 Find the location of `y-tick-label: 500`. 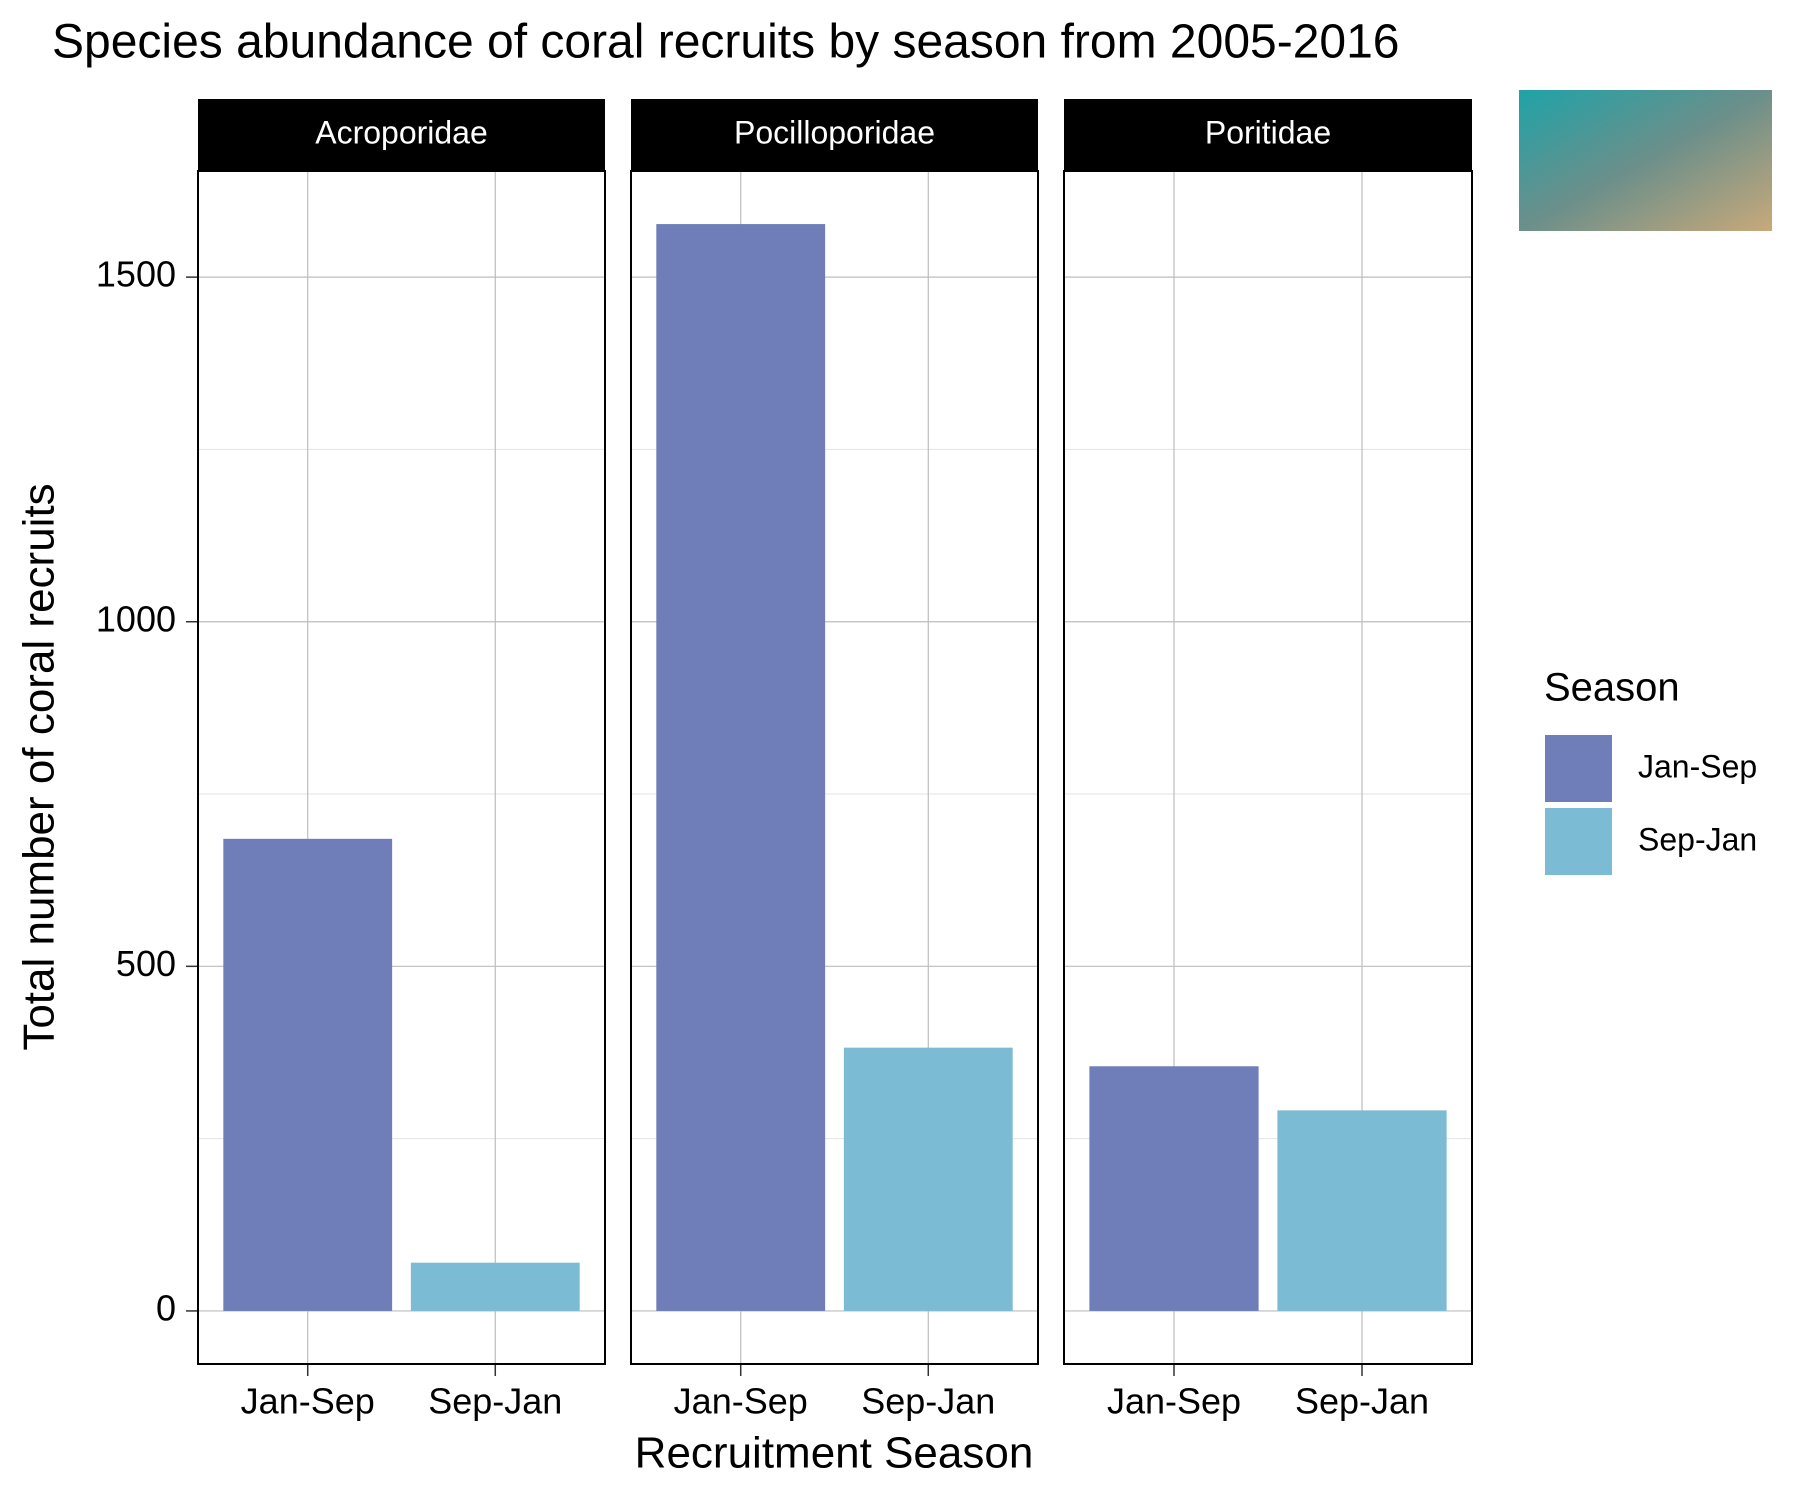

y-tick-label: 500 is located at coordinates (146, 963).